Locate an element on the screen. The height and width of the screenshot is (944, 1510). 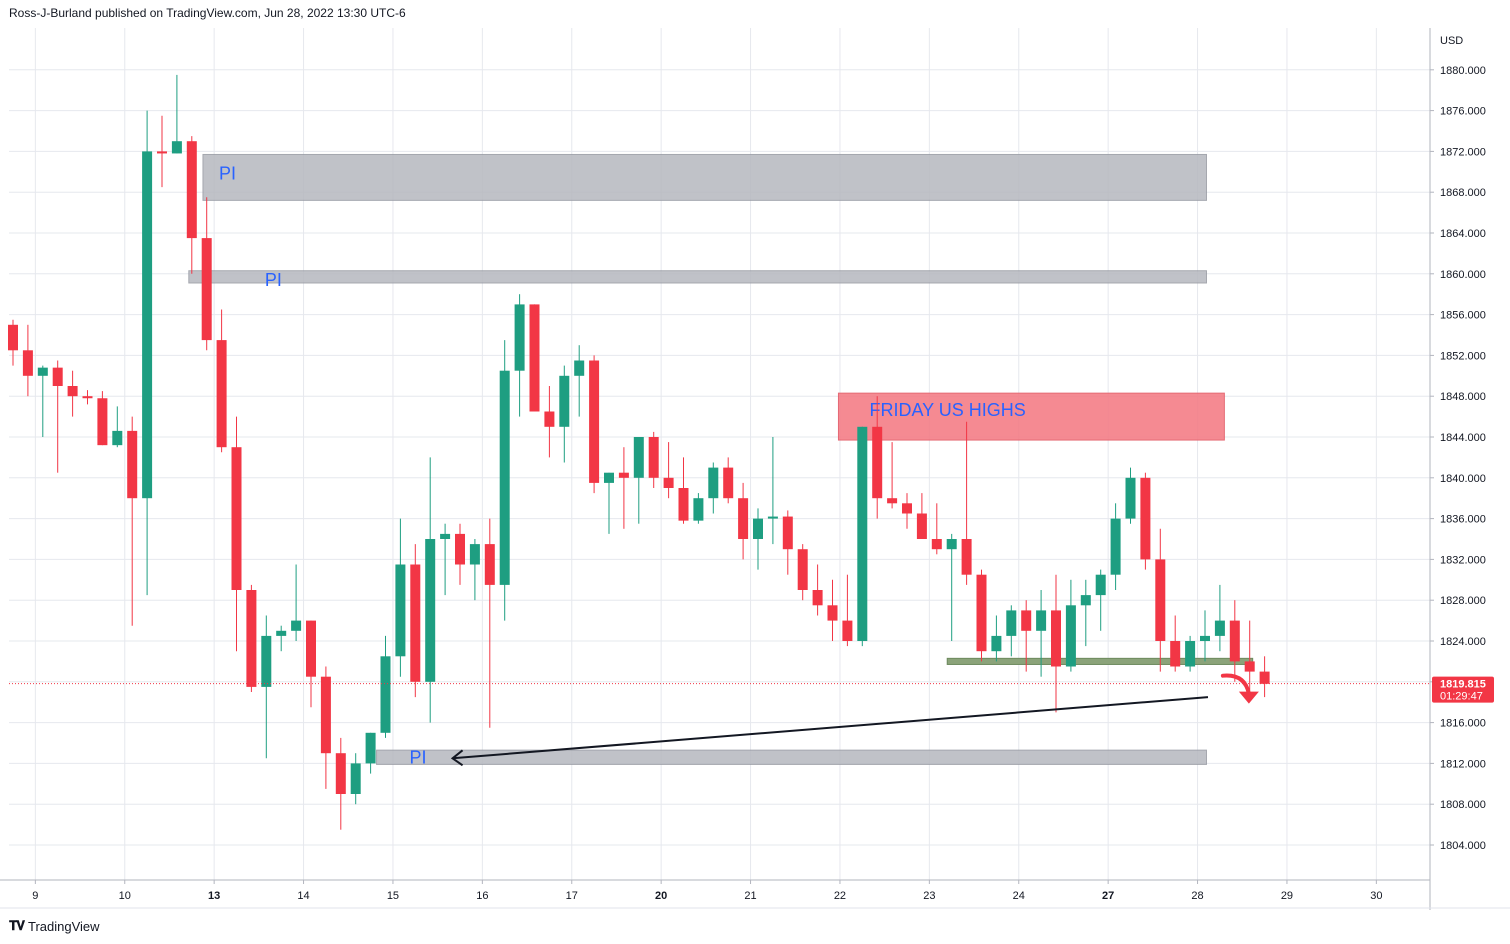
tradingview-logo-icon: 𝐓𝐕 is located at coordinates (17, 925).